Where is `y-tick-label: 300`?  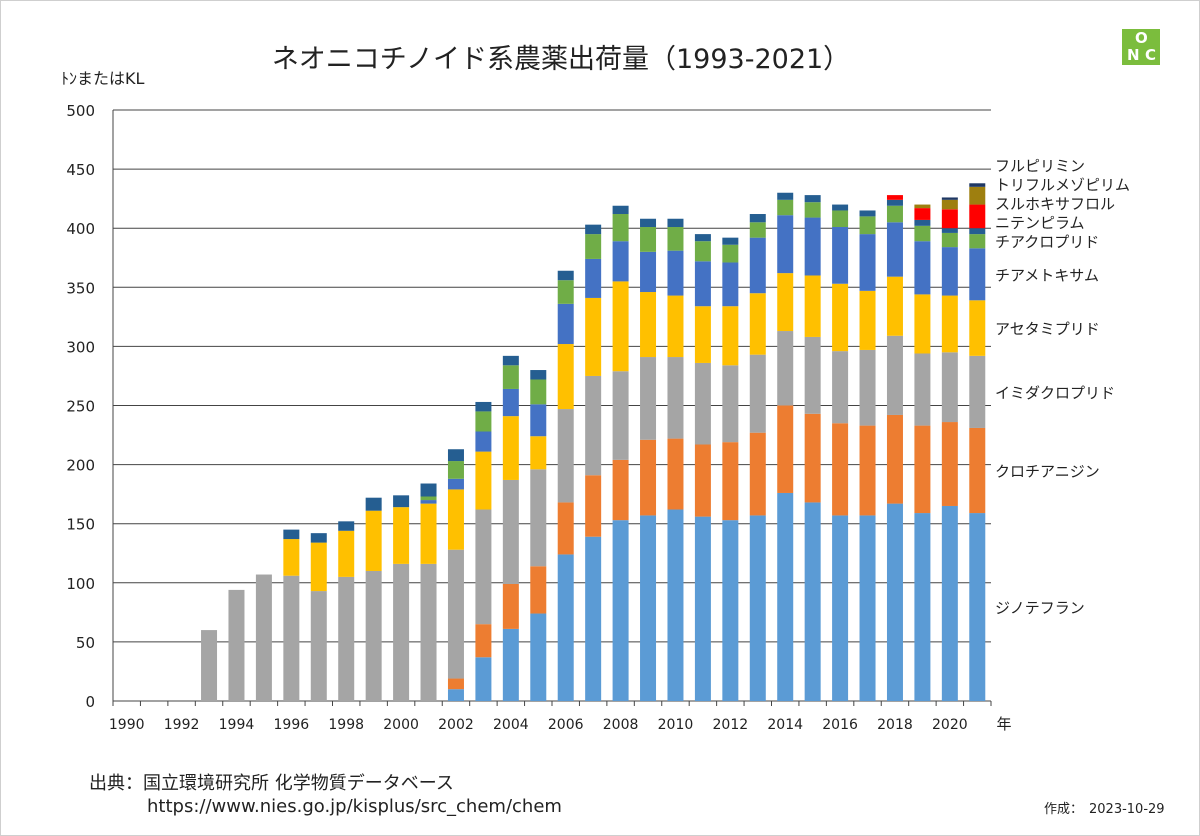
y-tick-label: 300 is located at coordinates (80, 347).